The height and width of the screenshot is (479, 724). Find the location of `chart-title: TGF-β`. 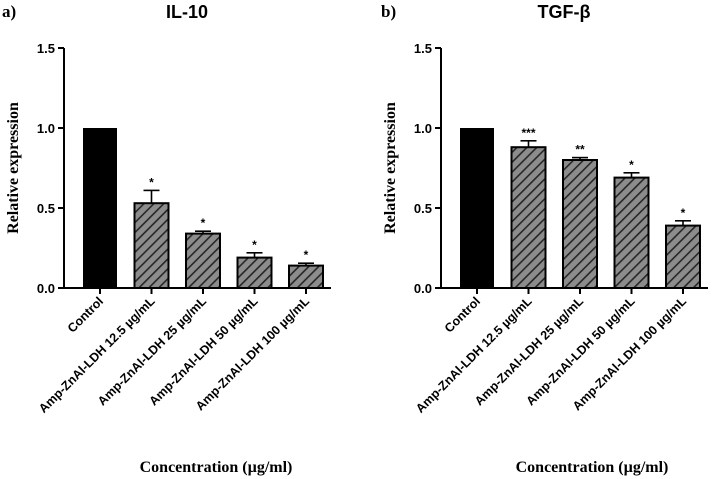

chart-title: TGF-β is located at coordinates (564, 12).